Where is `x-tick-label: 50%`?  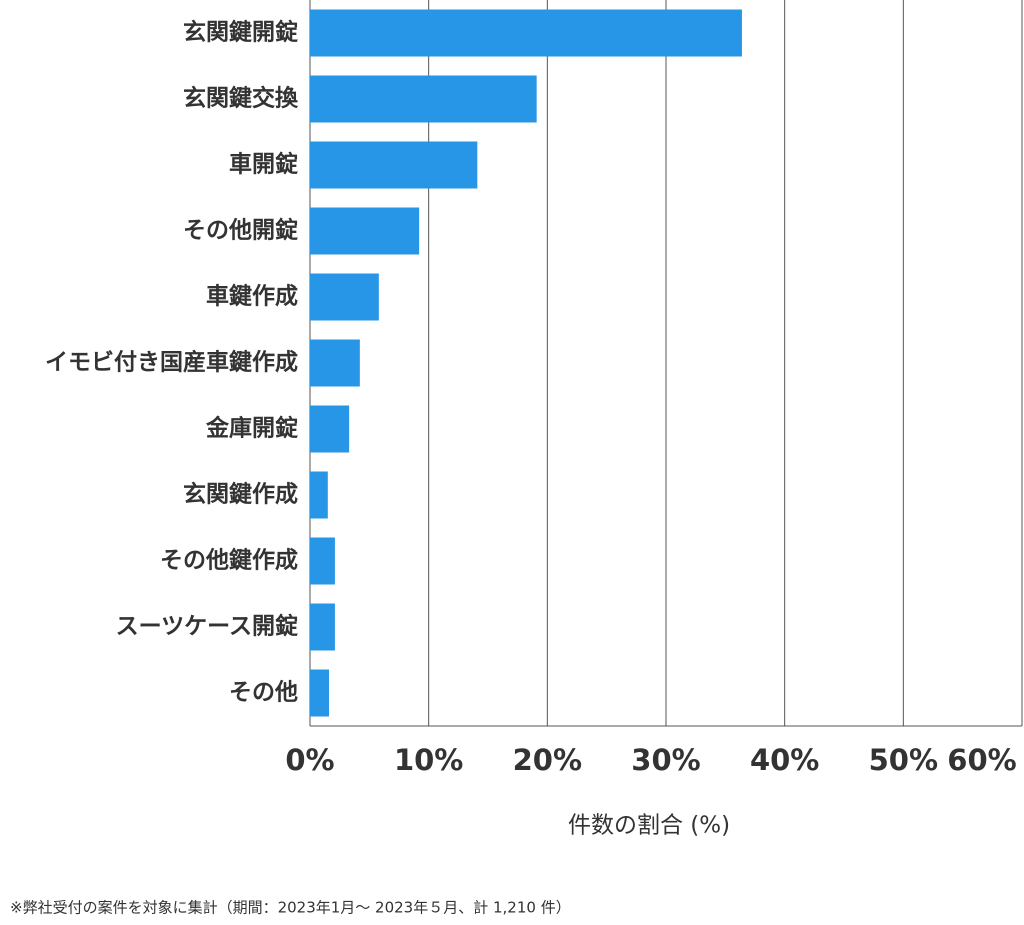 x-tick-label: 50% is located at coordinates (903, 760).